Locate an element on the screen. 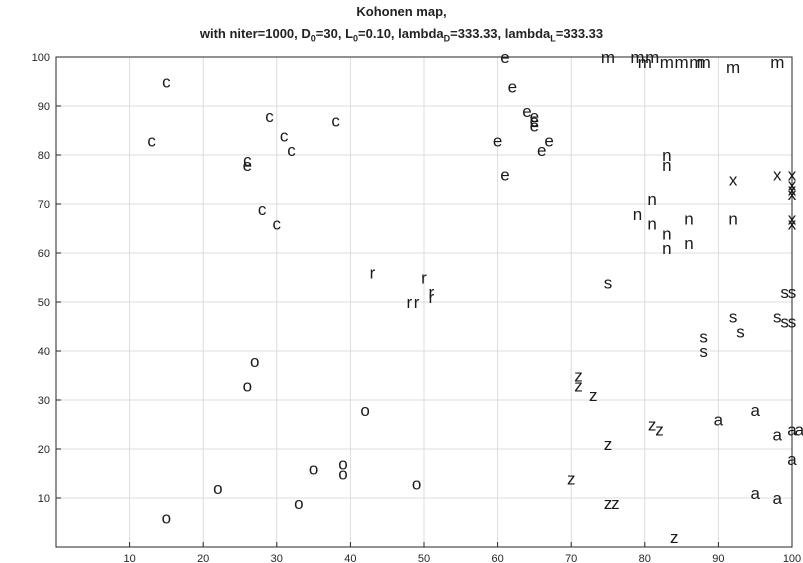 Image resolution: width=803 pixels, height=563 pixels. y-tick-label: 60 is located at coordinates (44, 254).